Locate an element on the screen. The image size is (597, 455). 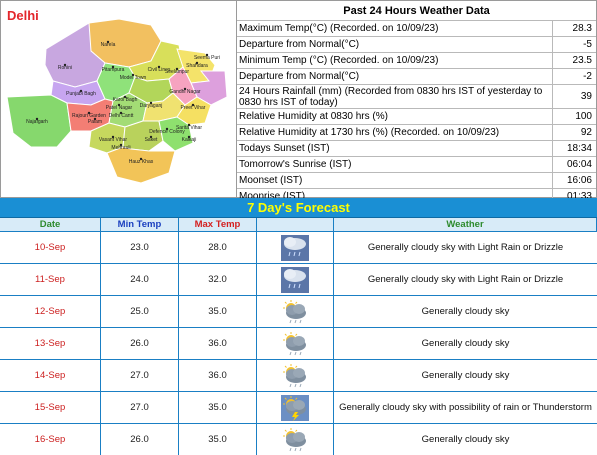
past-24-row-value: 06:04 is located at coordinates (574, 164).